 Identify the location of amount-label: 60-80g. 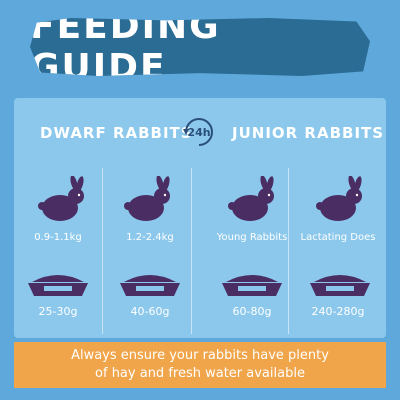
(252, 311).